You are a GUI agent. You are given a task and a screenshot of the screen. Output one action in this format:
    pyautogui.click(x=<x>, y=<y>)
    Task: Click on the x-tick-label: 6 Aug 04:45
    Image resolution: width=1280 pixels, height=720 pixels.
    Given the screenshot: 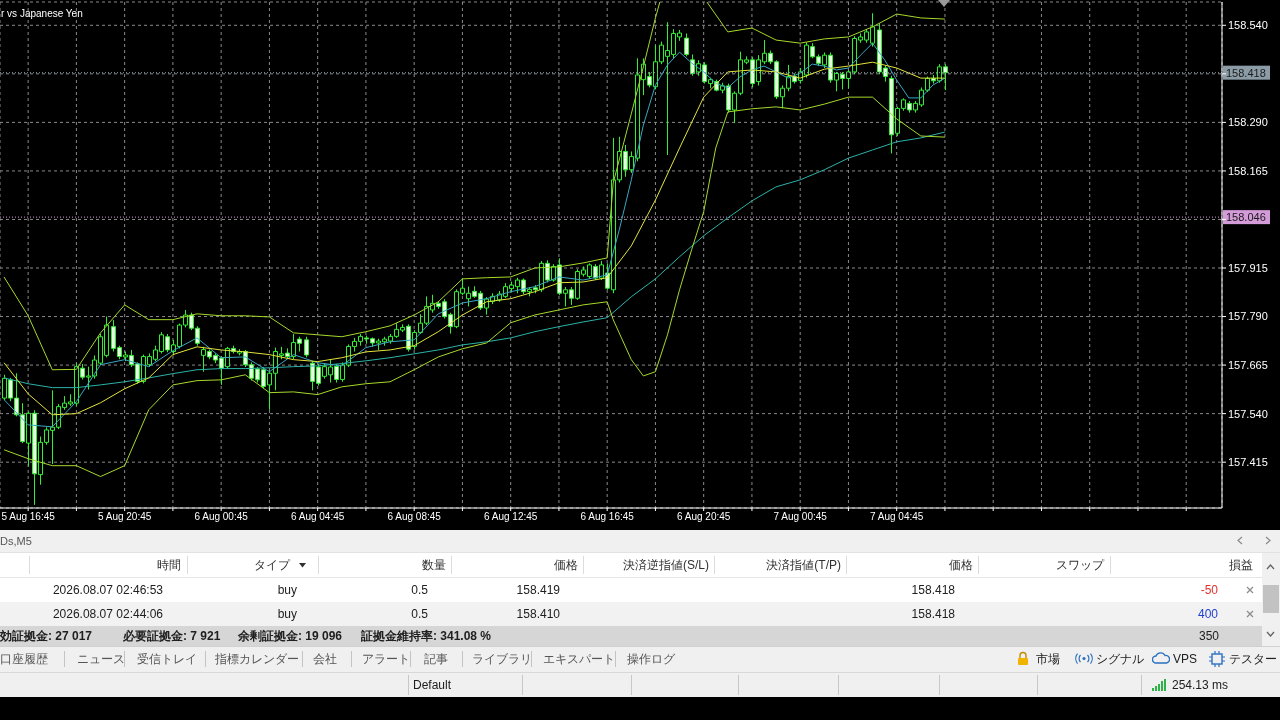 What is the action you would take?
    pyautogui.click(x=317, y=517)
    